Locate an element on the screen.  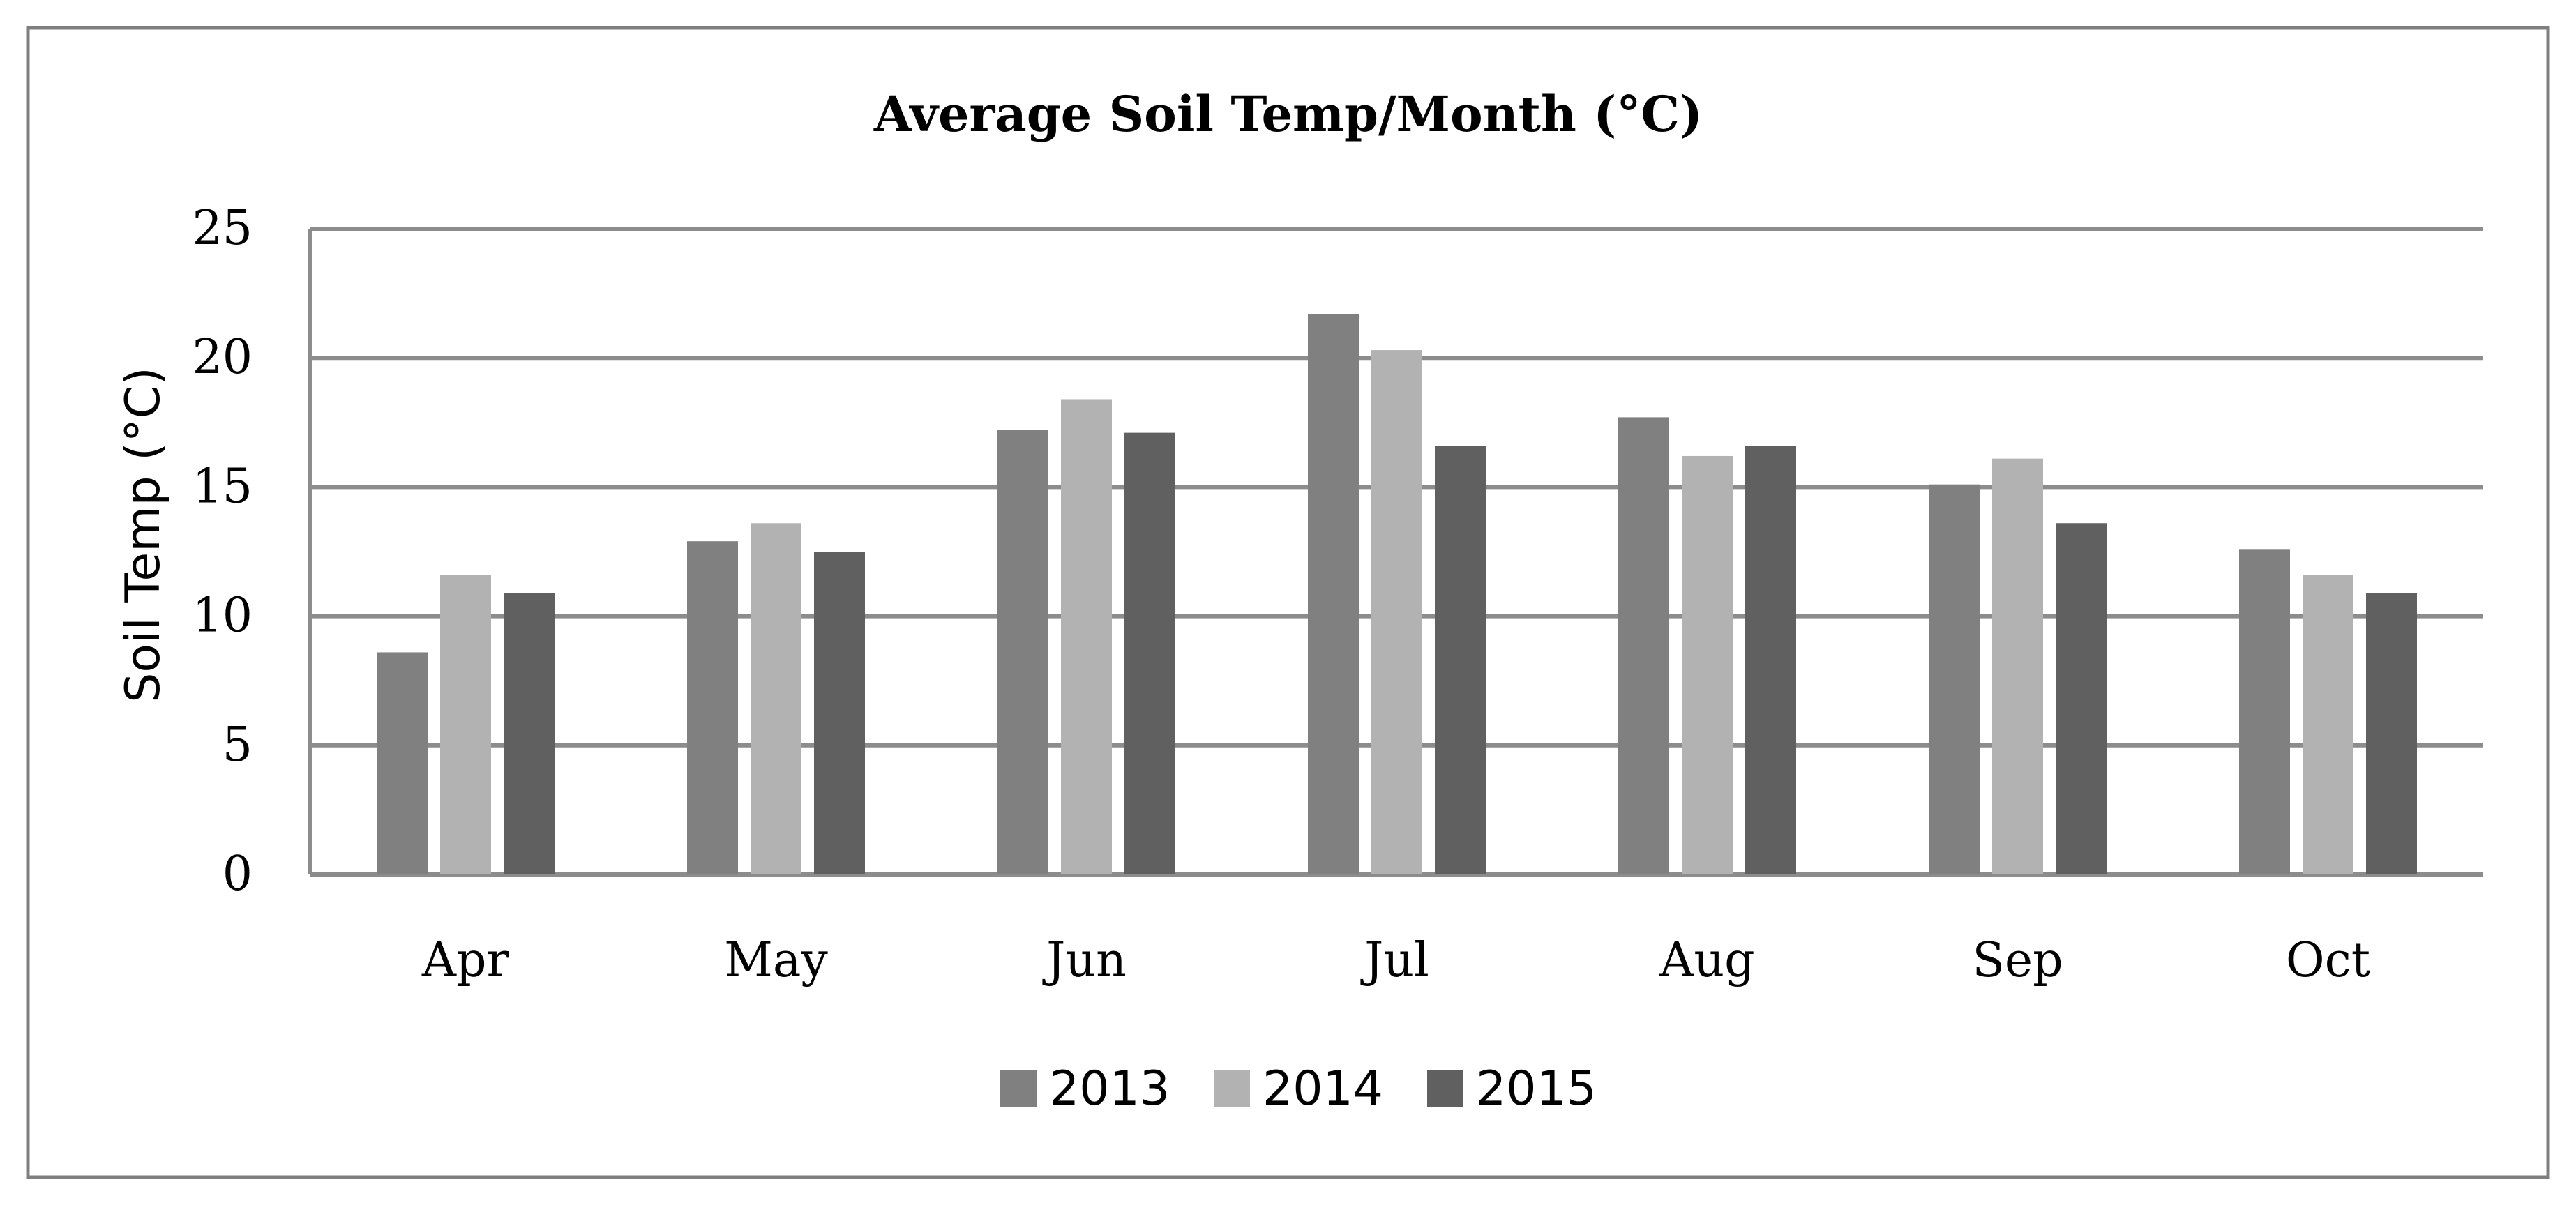
bar-2014-jul is located at coordinates (1396, 612).